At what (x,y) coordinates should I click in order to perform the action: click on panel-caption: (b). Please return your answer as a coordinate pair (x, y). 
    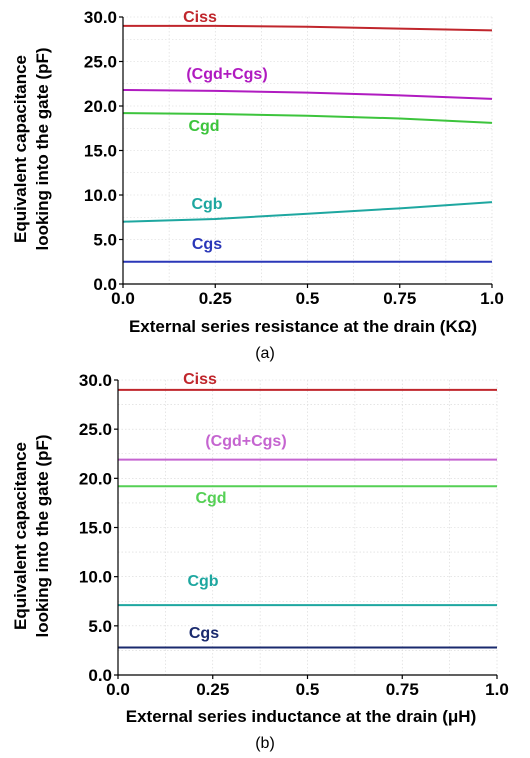
    Looking at the image, I should click on (265, 743).